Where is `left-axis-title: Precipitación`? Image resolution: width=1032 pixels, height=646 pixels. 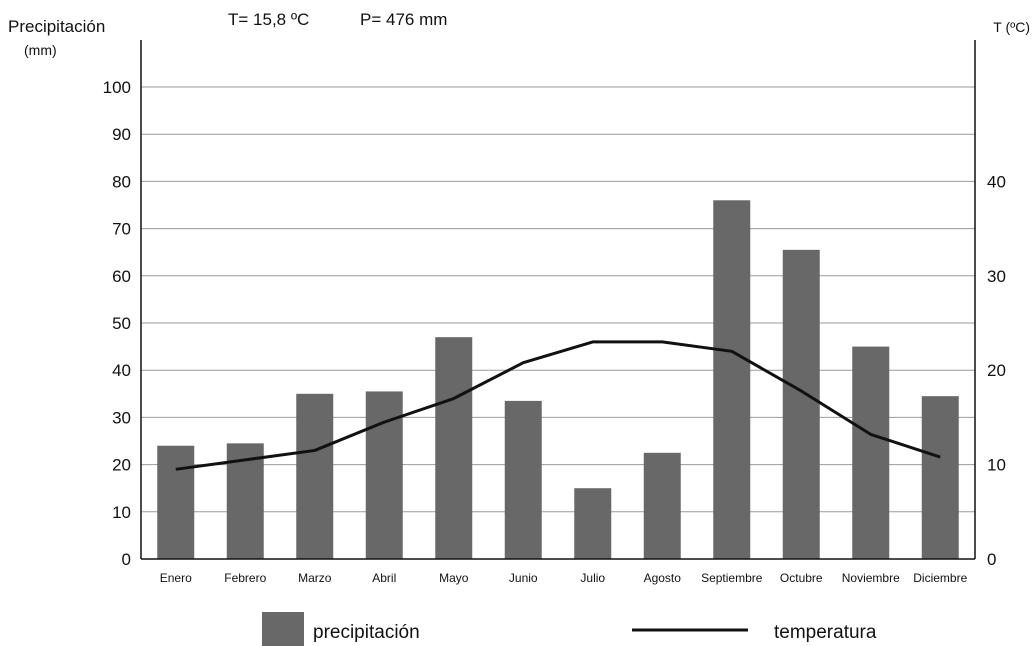
left-axis-title: Precipitación is located at coordinates (56, 26).